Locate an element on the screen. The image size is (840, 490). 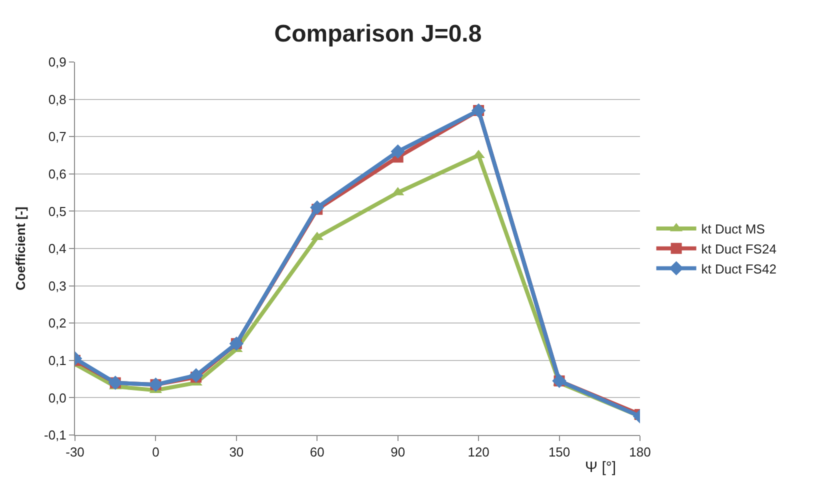
y-tick-label: 0,6 is located at coordinates (57, 174).